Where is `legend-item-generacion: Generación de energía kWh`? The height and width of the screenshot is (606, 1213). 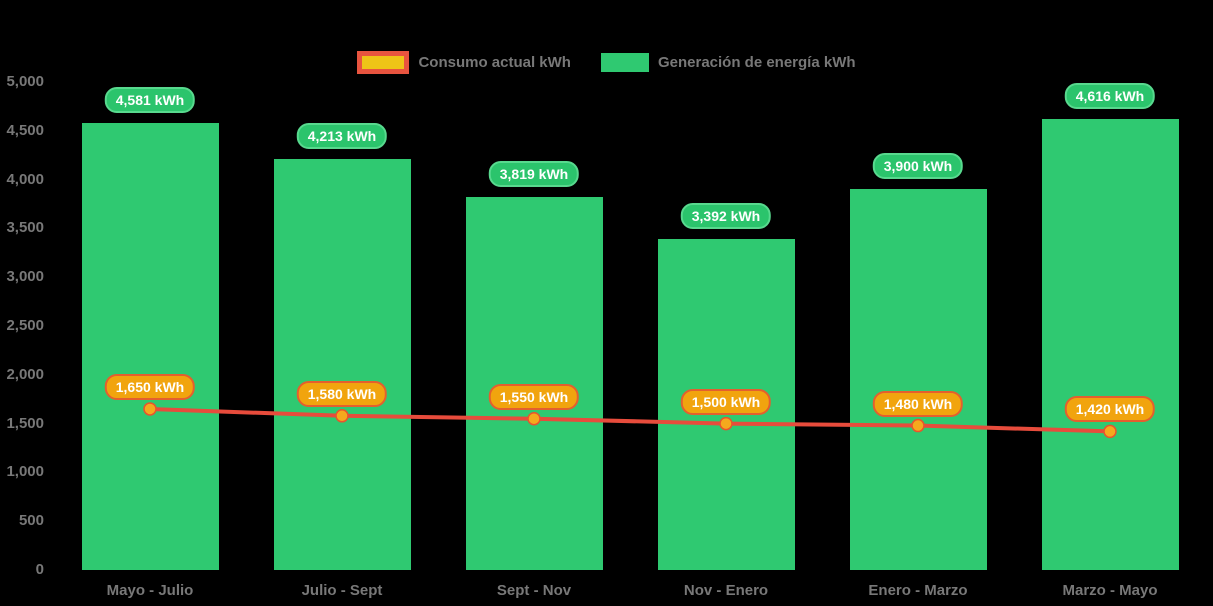 legend-item-generacion: Generación de energía kWh is located at coordinates (728, 62).